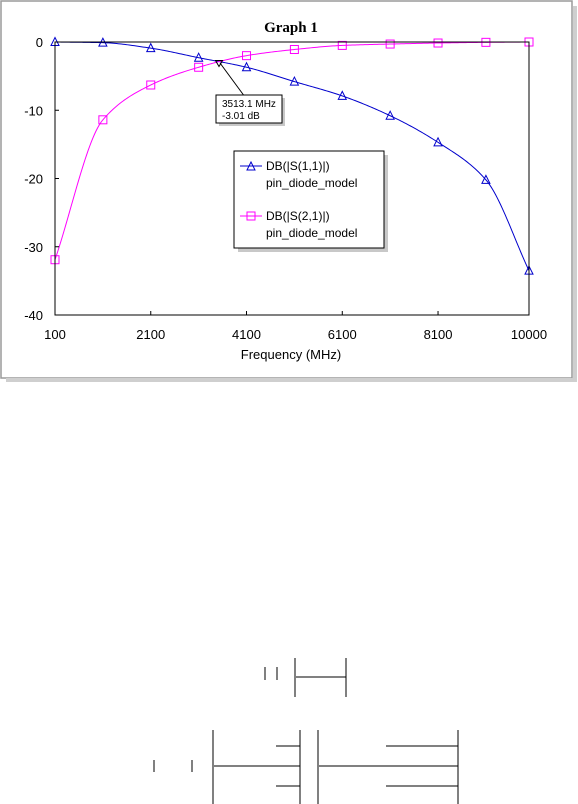  What do you see at coordinates (241, 116) in the screenshot?
I see `marker-value-text: -3.01 dB` at bounding box center [241, 116].